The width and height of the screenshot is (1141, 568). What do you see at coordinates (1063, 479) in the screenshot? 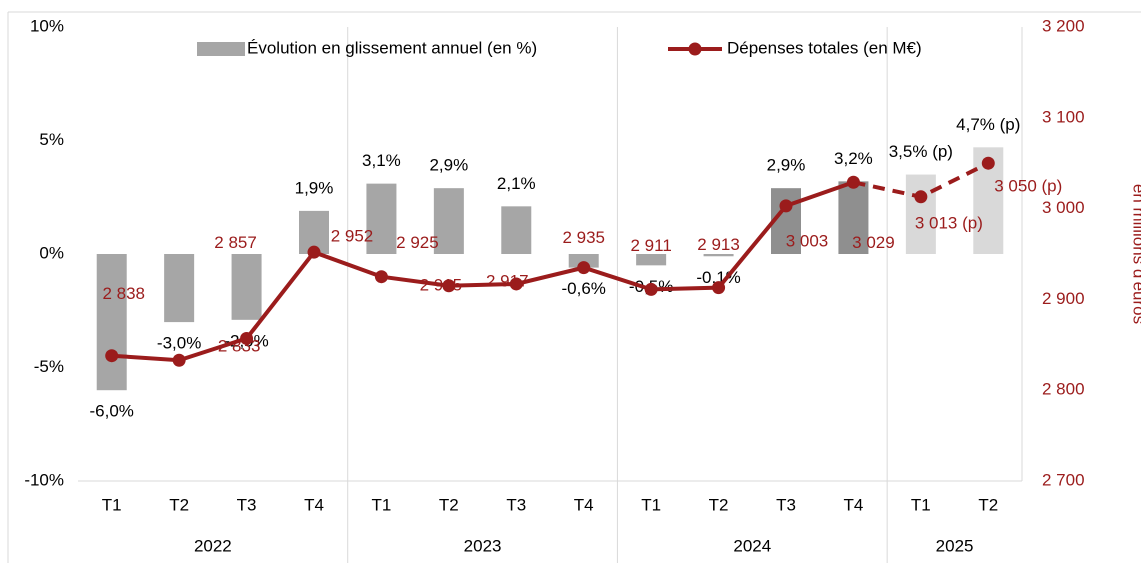
I see `y2-tick-label: 2 700` at bounding box center [1063, 479].